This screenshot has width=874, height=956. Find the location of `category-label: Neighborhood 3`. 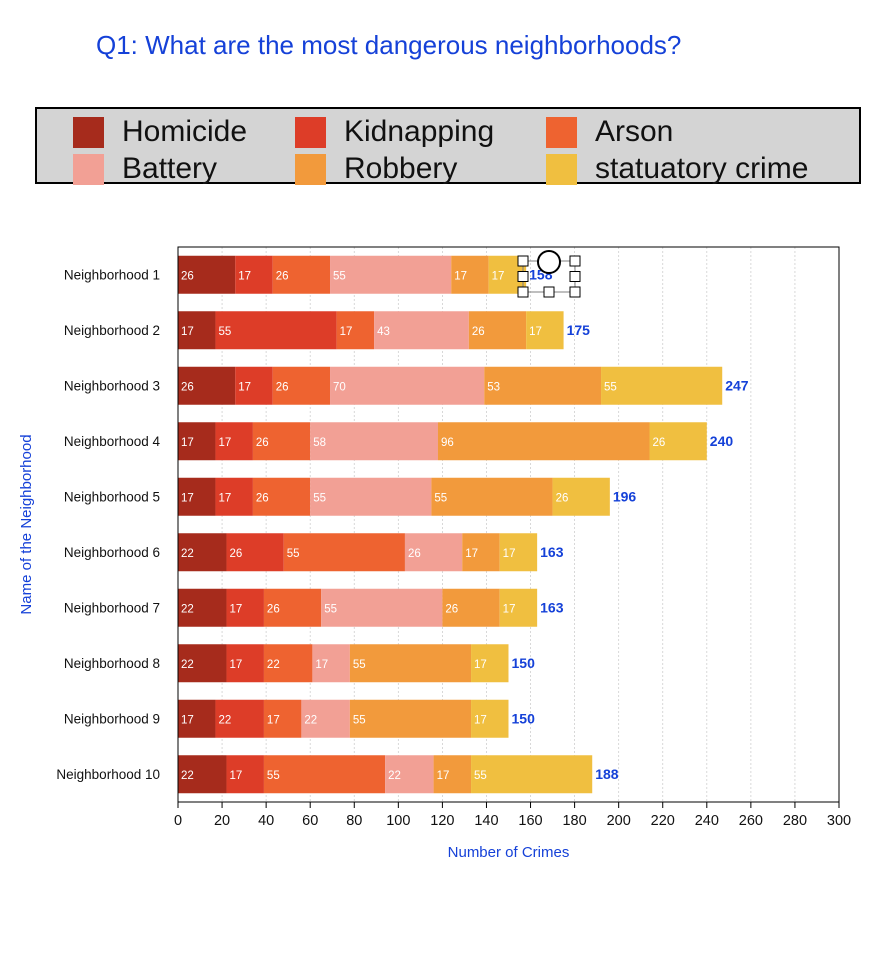

category-label: Neighborhood 3 is located at coordinates (112, 385).